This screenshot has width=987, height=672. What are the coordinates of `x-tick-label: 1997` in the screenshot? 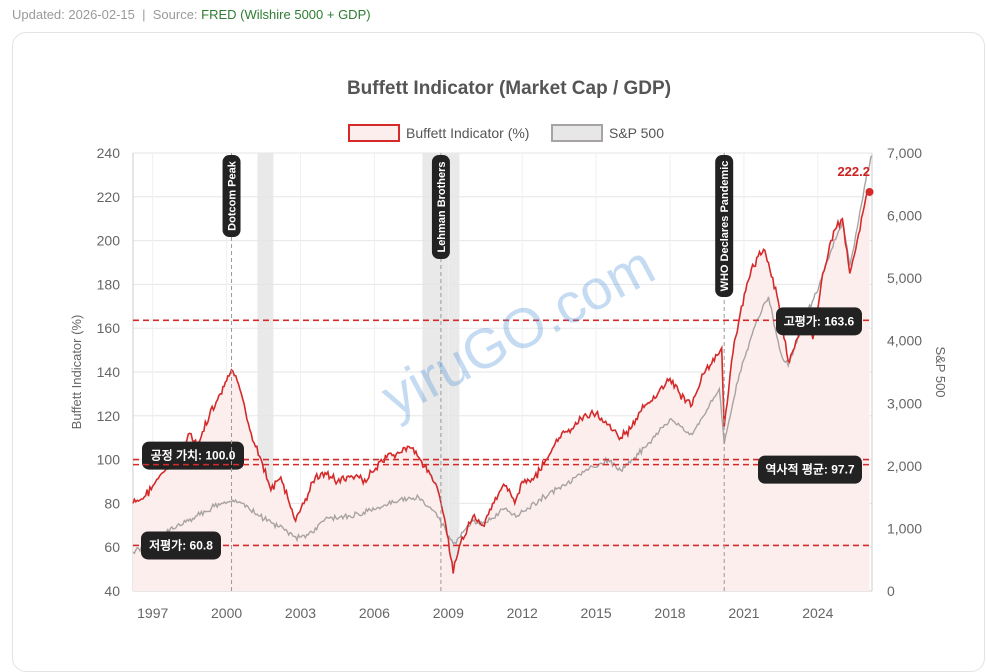 It's located at (152, 613).